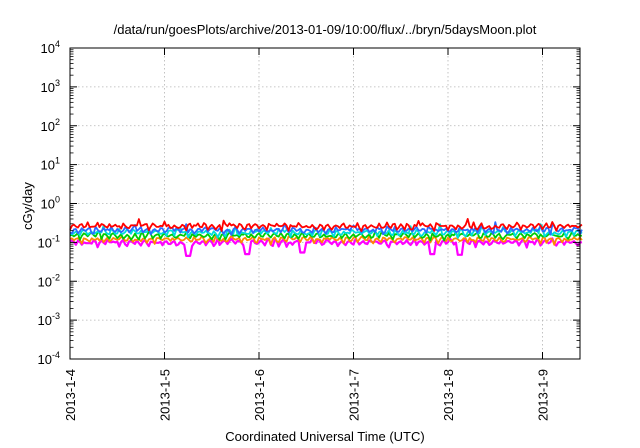 The width and height of the screenshot is (640, 448). What do you see at coordinates (49, 319) in the screenshot?
I see `y-tick-label: 10⁻³` at bounding box center [49, 319].